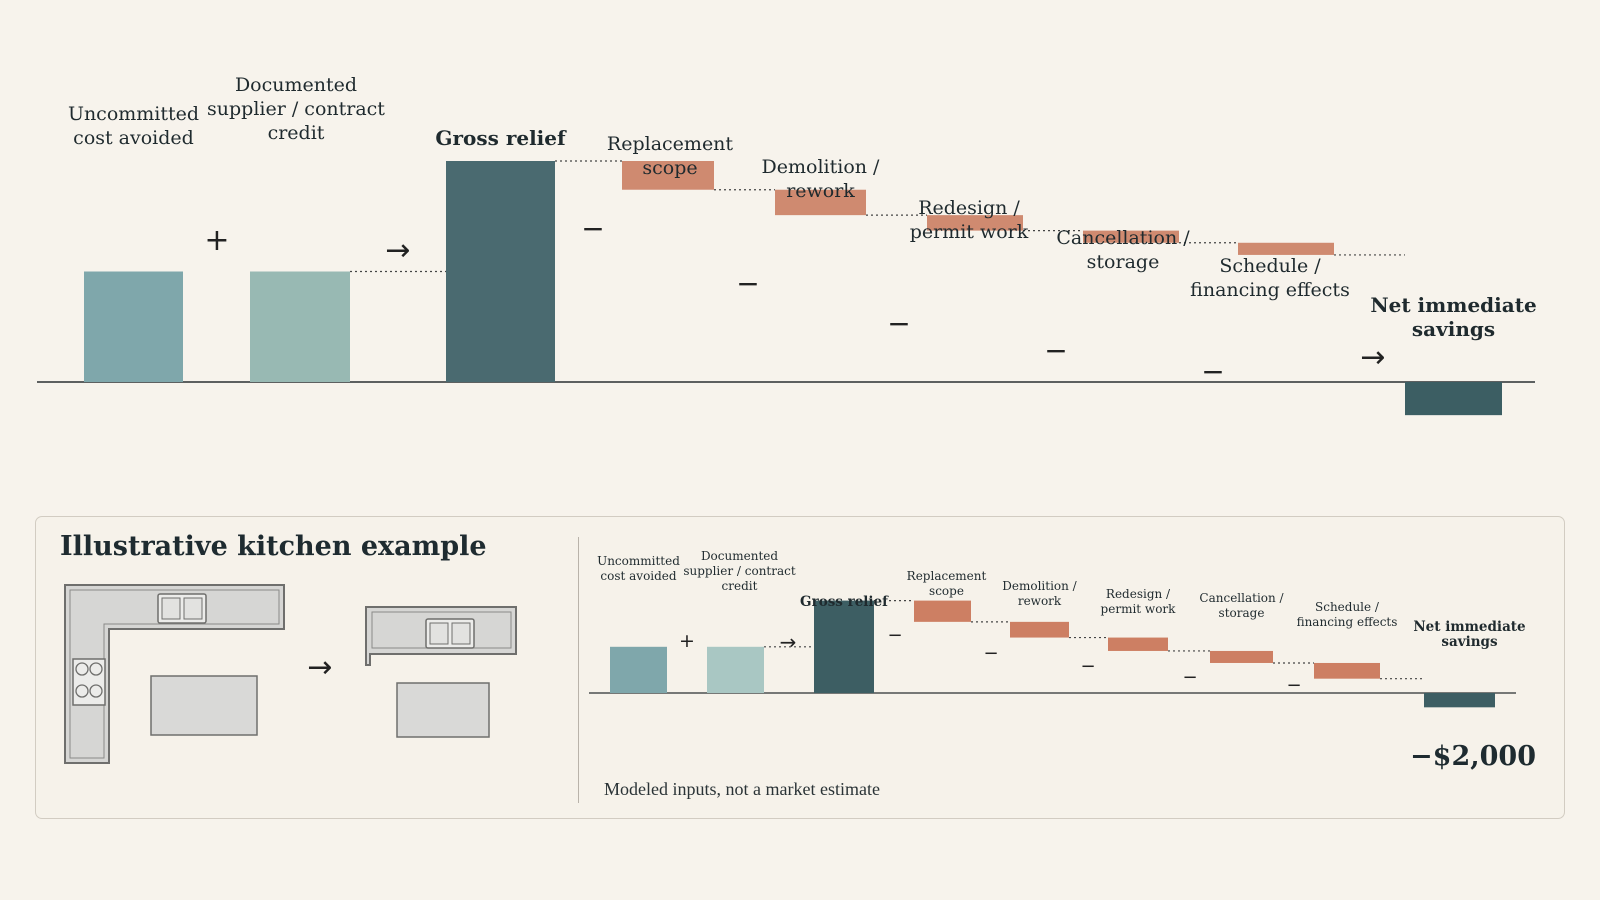  What do you see at coordinates (1473, 756) in the screenshot?
I see `net-savings-value: −$2,000` at bounding box center [1473, 756].